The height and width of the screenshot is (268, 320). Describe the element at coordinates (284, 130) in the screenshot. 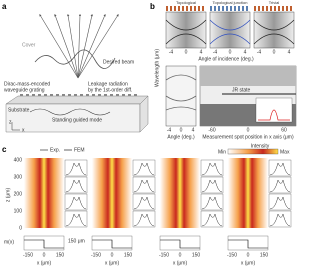

I see `x-tick-label: 60` at that location.